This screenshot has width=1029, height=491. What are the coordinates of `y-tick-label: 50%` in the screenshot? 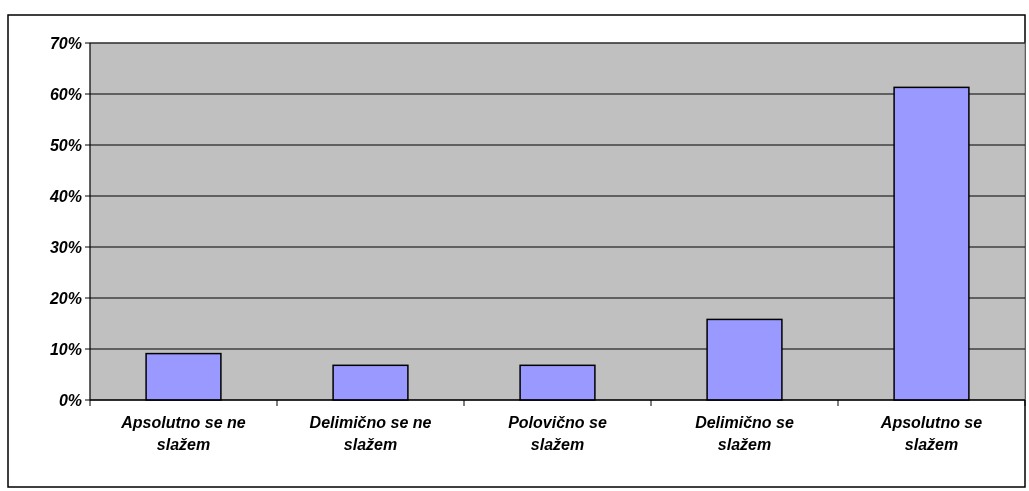 It's located at (65, 145).